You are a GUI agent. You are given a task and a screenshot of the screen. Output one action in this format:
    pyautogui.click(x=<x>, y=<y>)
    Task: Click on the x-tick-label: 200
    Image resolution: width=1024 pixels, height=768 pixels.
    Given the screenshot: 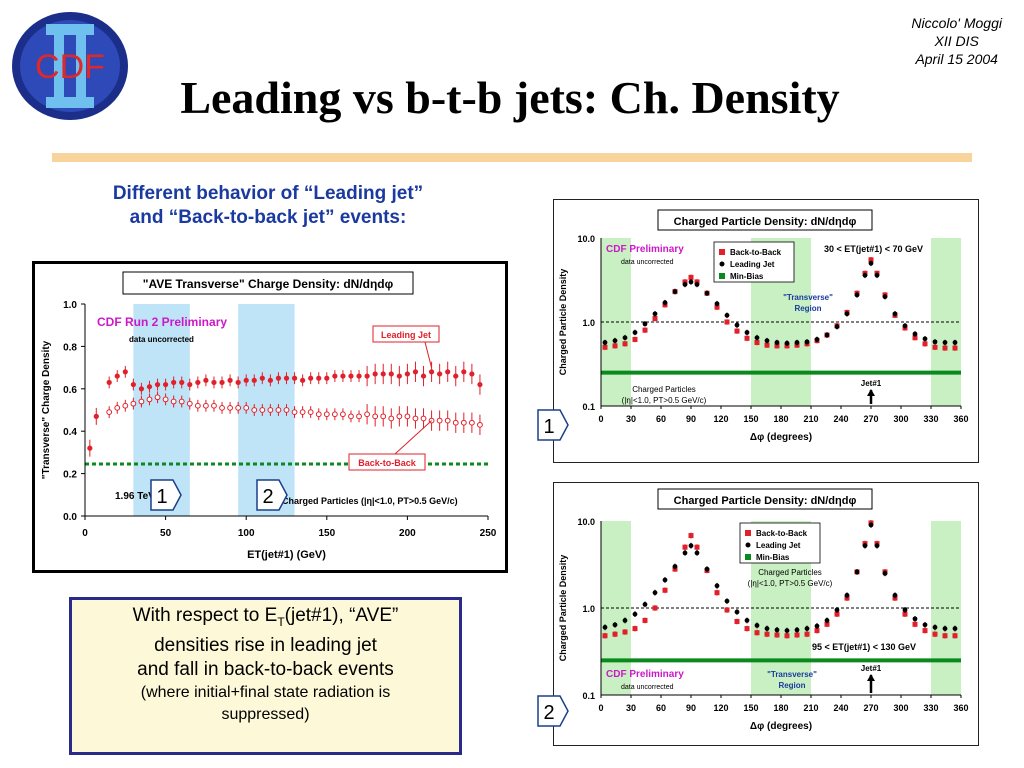 What is the action you would take?
    pyautogui.click(x=407, y=533)
    